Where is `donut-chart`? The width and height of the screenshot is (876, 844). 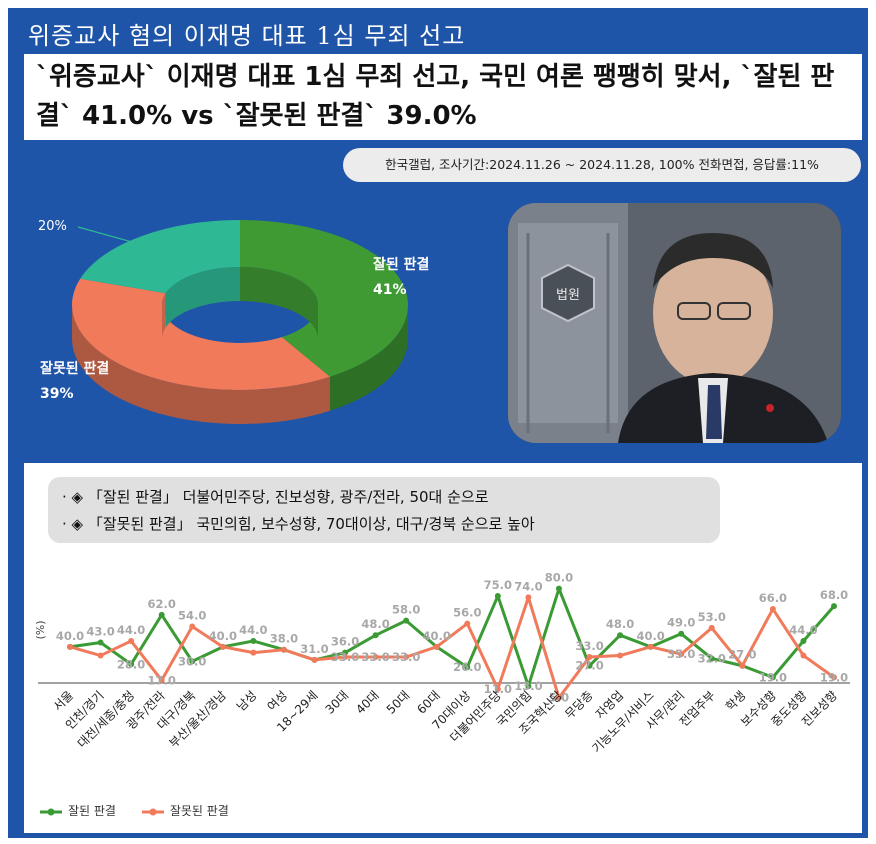
donut-chart is located at coordinates (239, 322).